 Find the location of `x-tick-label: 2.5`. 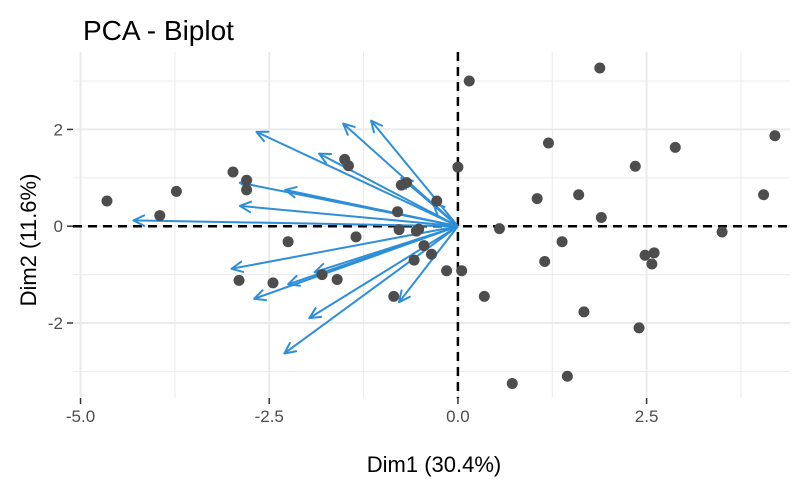

x-tick-label: 2.5 is located at coordinates (647, 416).